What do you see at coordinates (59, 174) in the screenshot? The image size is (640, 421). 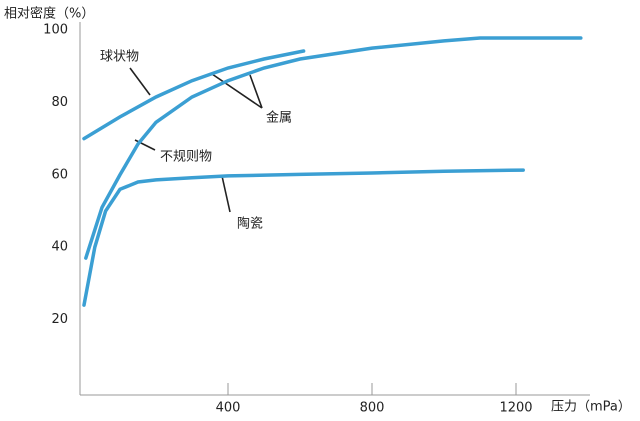 I see `y-tick-label: 60` at bounding box center [59, 174].